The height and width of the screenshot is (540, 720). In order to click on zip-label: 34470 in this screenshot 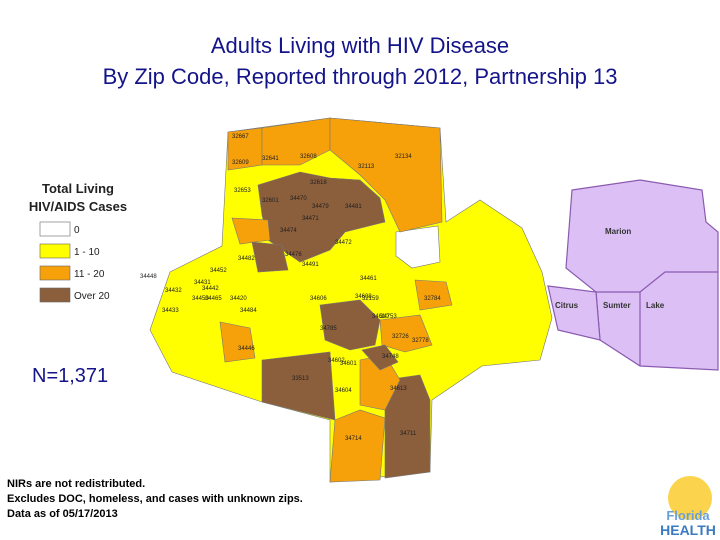, I will do `click(298, 199)`.